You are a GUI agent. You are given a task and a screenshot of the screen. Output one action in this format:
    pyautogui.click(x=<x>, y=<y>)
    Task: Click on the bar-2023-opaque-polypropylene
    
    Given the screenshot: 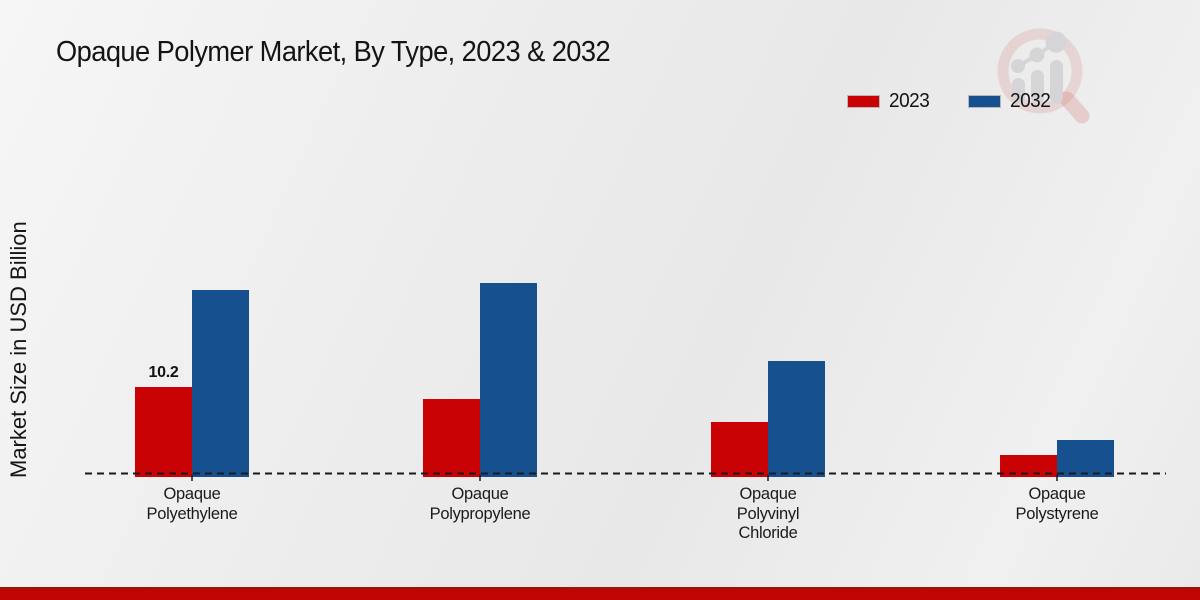 What is the action you would take?
    pyautogui.click(x=451, y=437)
    